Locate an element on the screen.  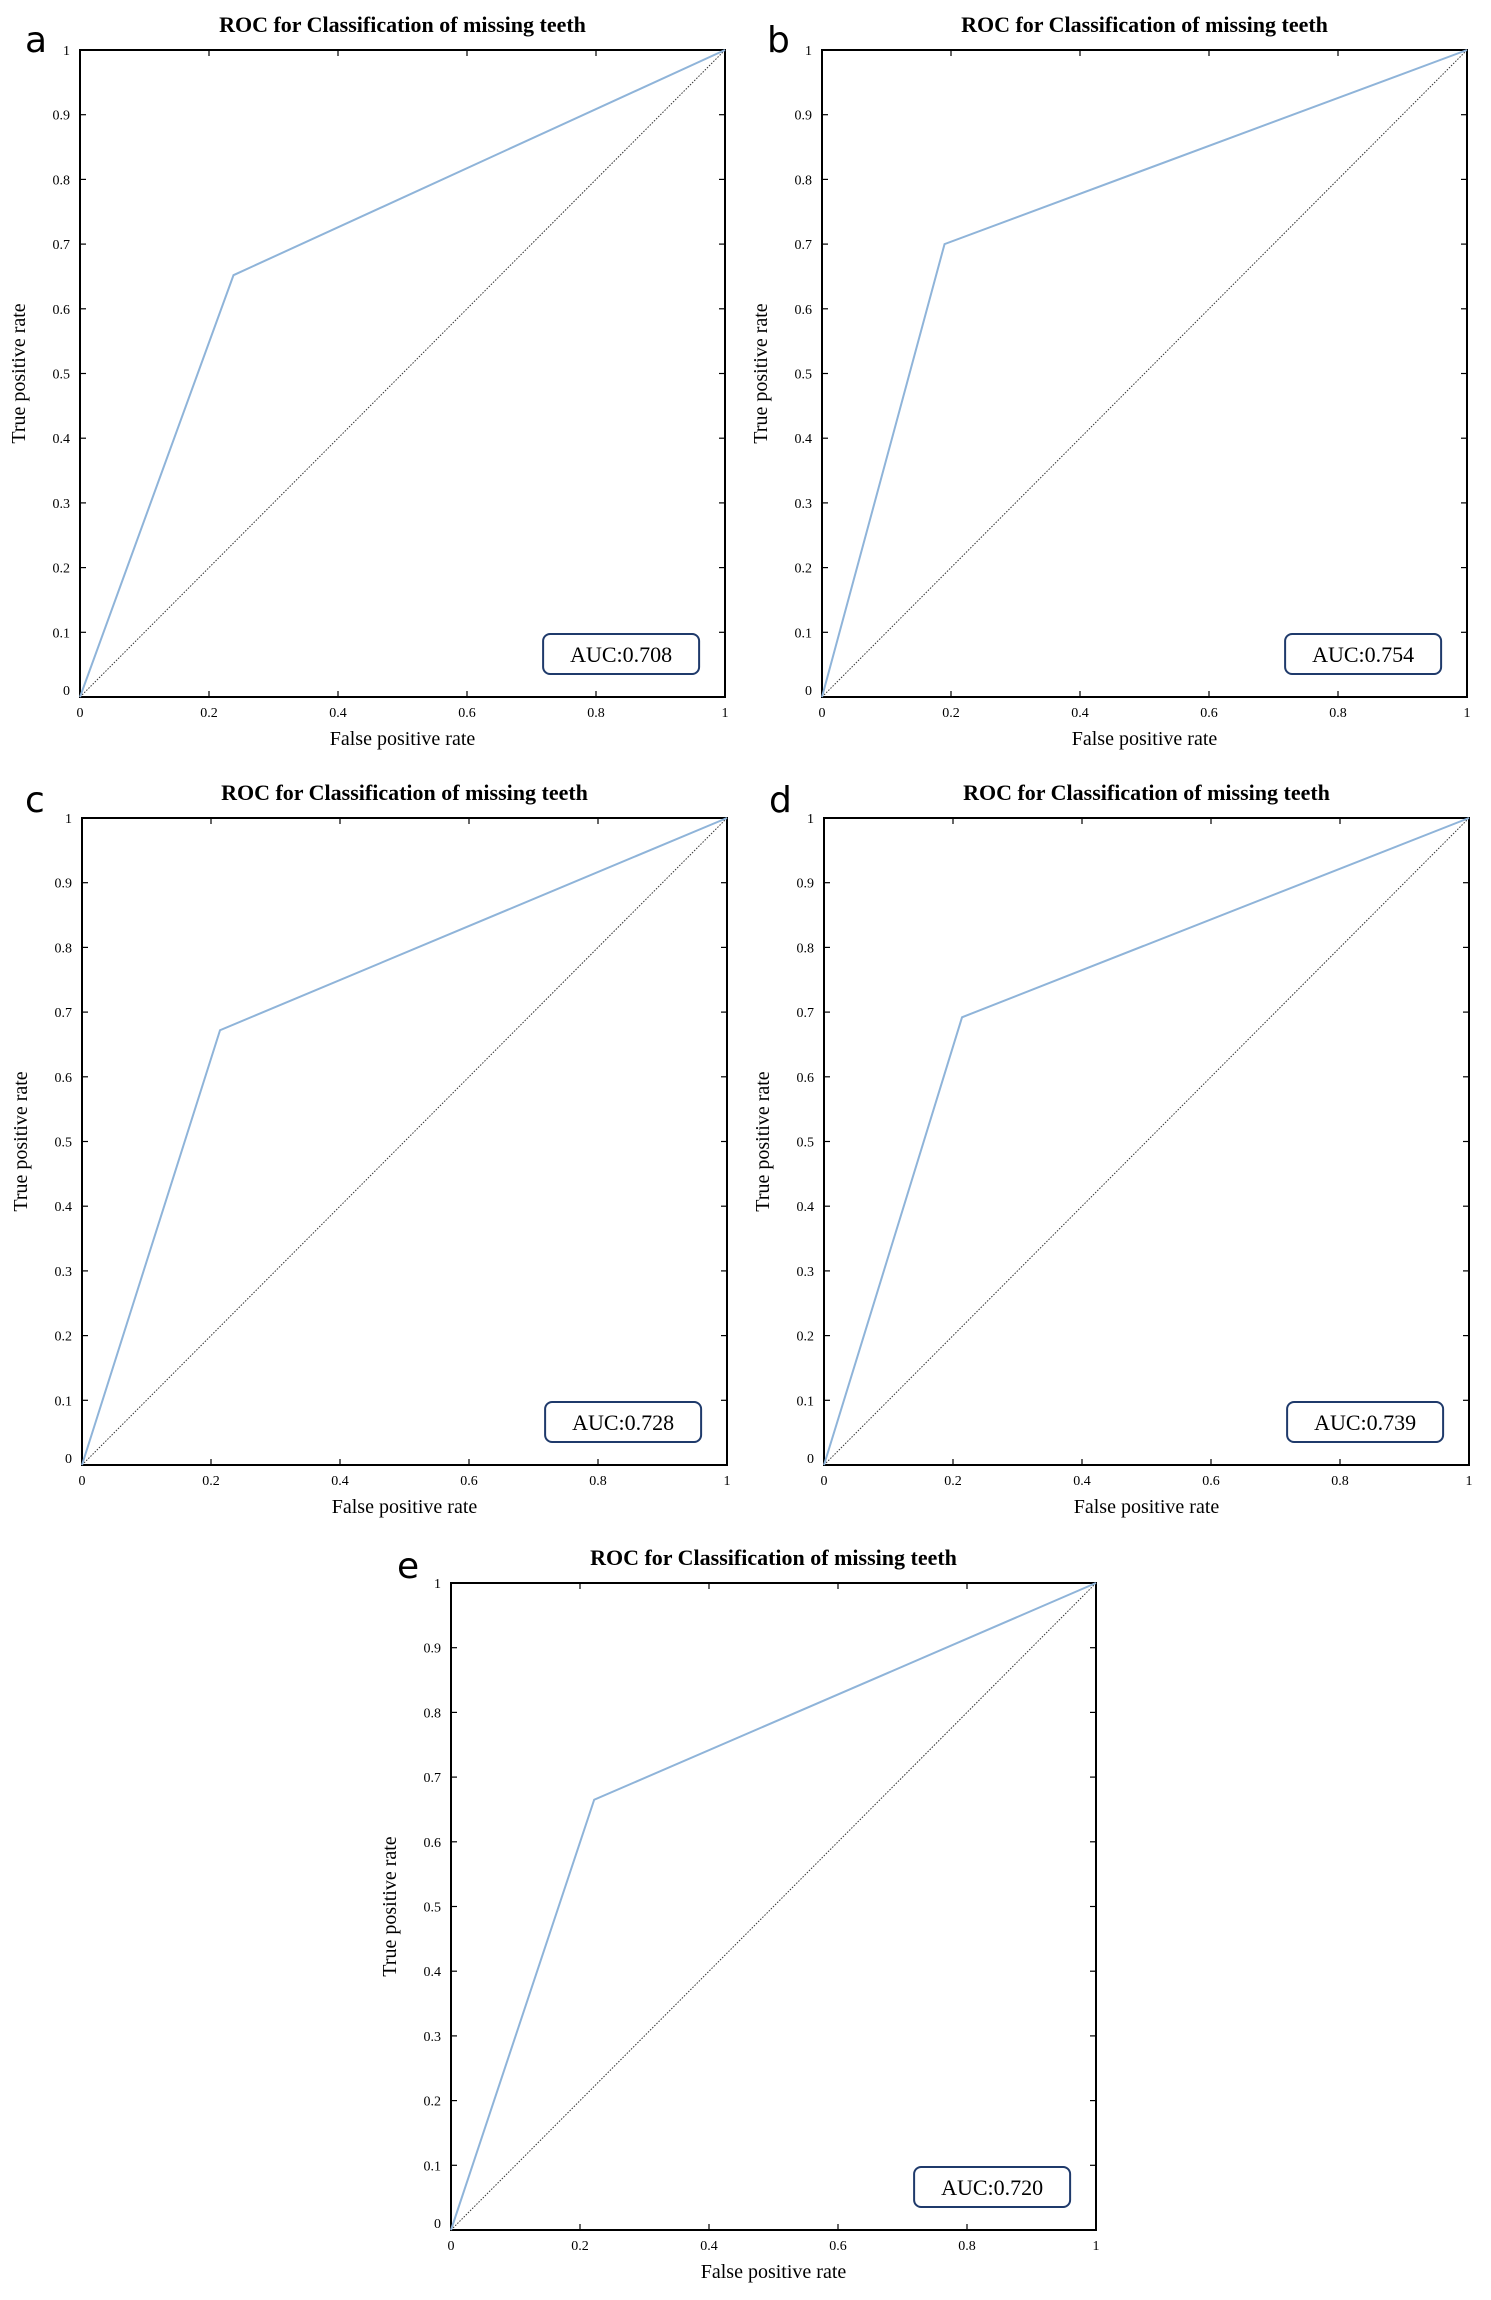
auc-label: AUC:0.720 is located at coordinates (992, 2187).